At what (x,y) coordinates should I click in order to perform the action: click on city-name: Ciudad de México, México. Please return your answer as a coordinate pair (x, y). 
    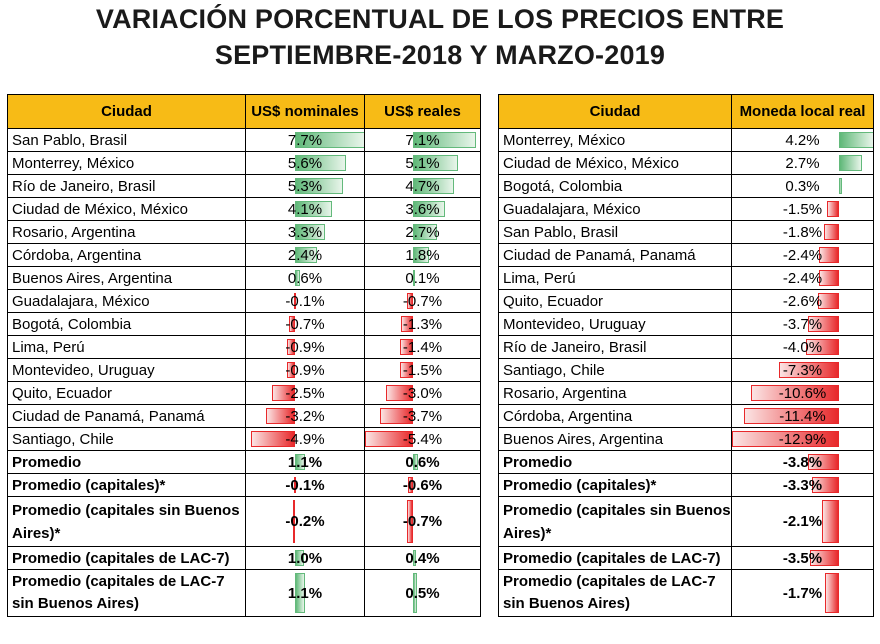
    Looking at the image, I should click on (126, 209).